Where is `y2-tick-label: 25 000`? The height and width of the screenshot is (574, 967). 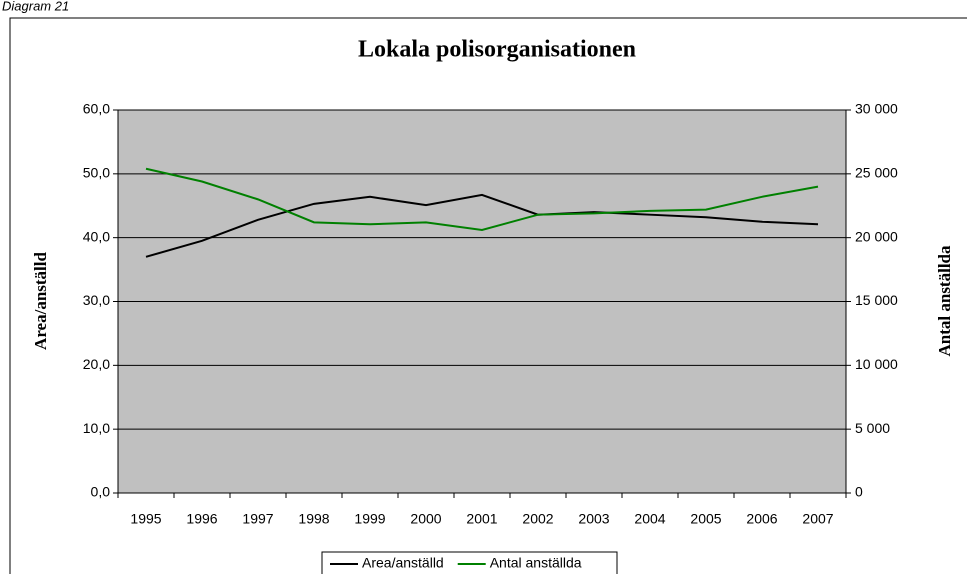 y2-tick-label: 25 000 is located at coordinates (876, 173).